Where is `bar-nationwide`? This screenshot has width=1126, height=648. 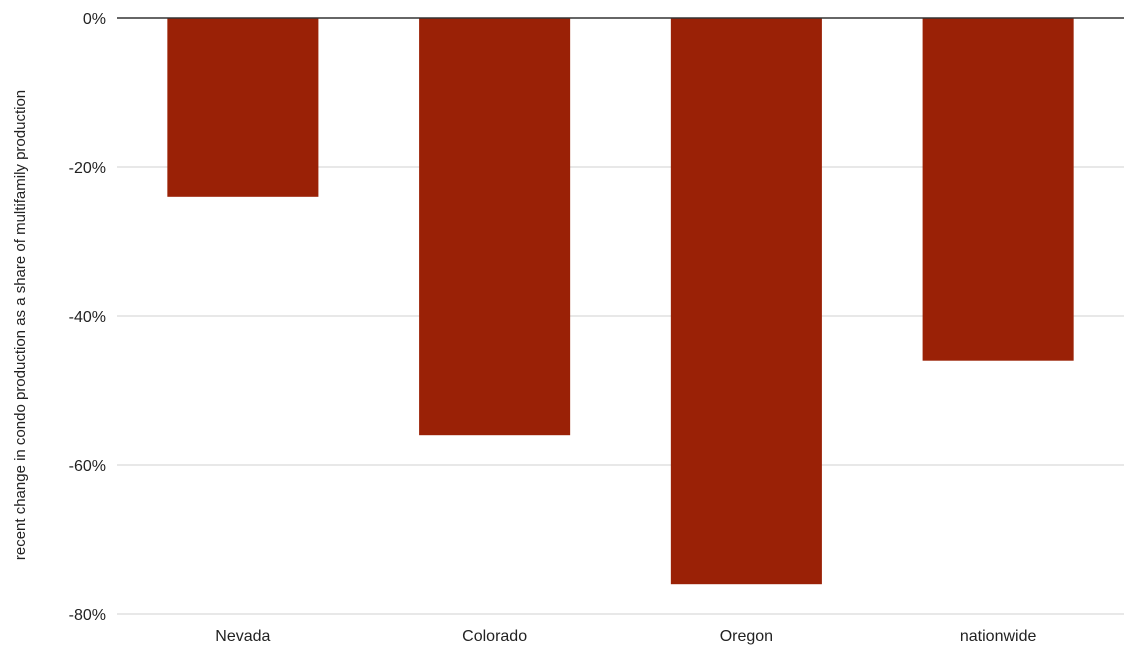 bar-nationwide is located at coordinates (998, 189).